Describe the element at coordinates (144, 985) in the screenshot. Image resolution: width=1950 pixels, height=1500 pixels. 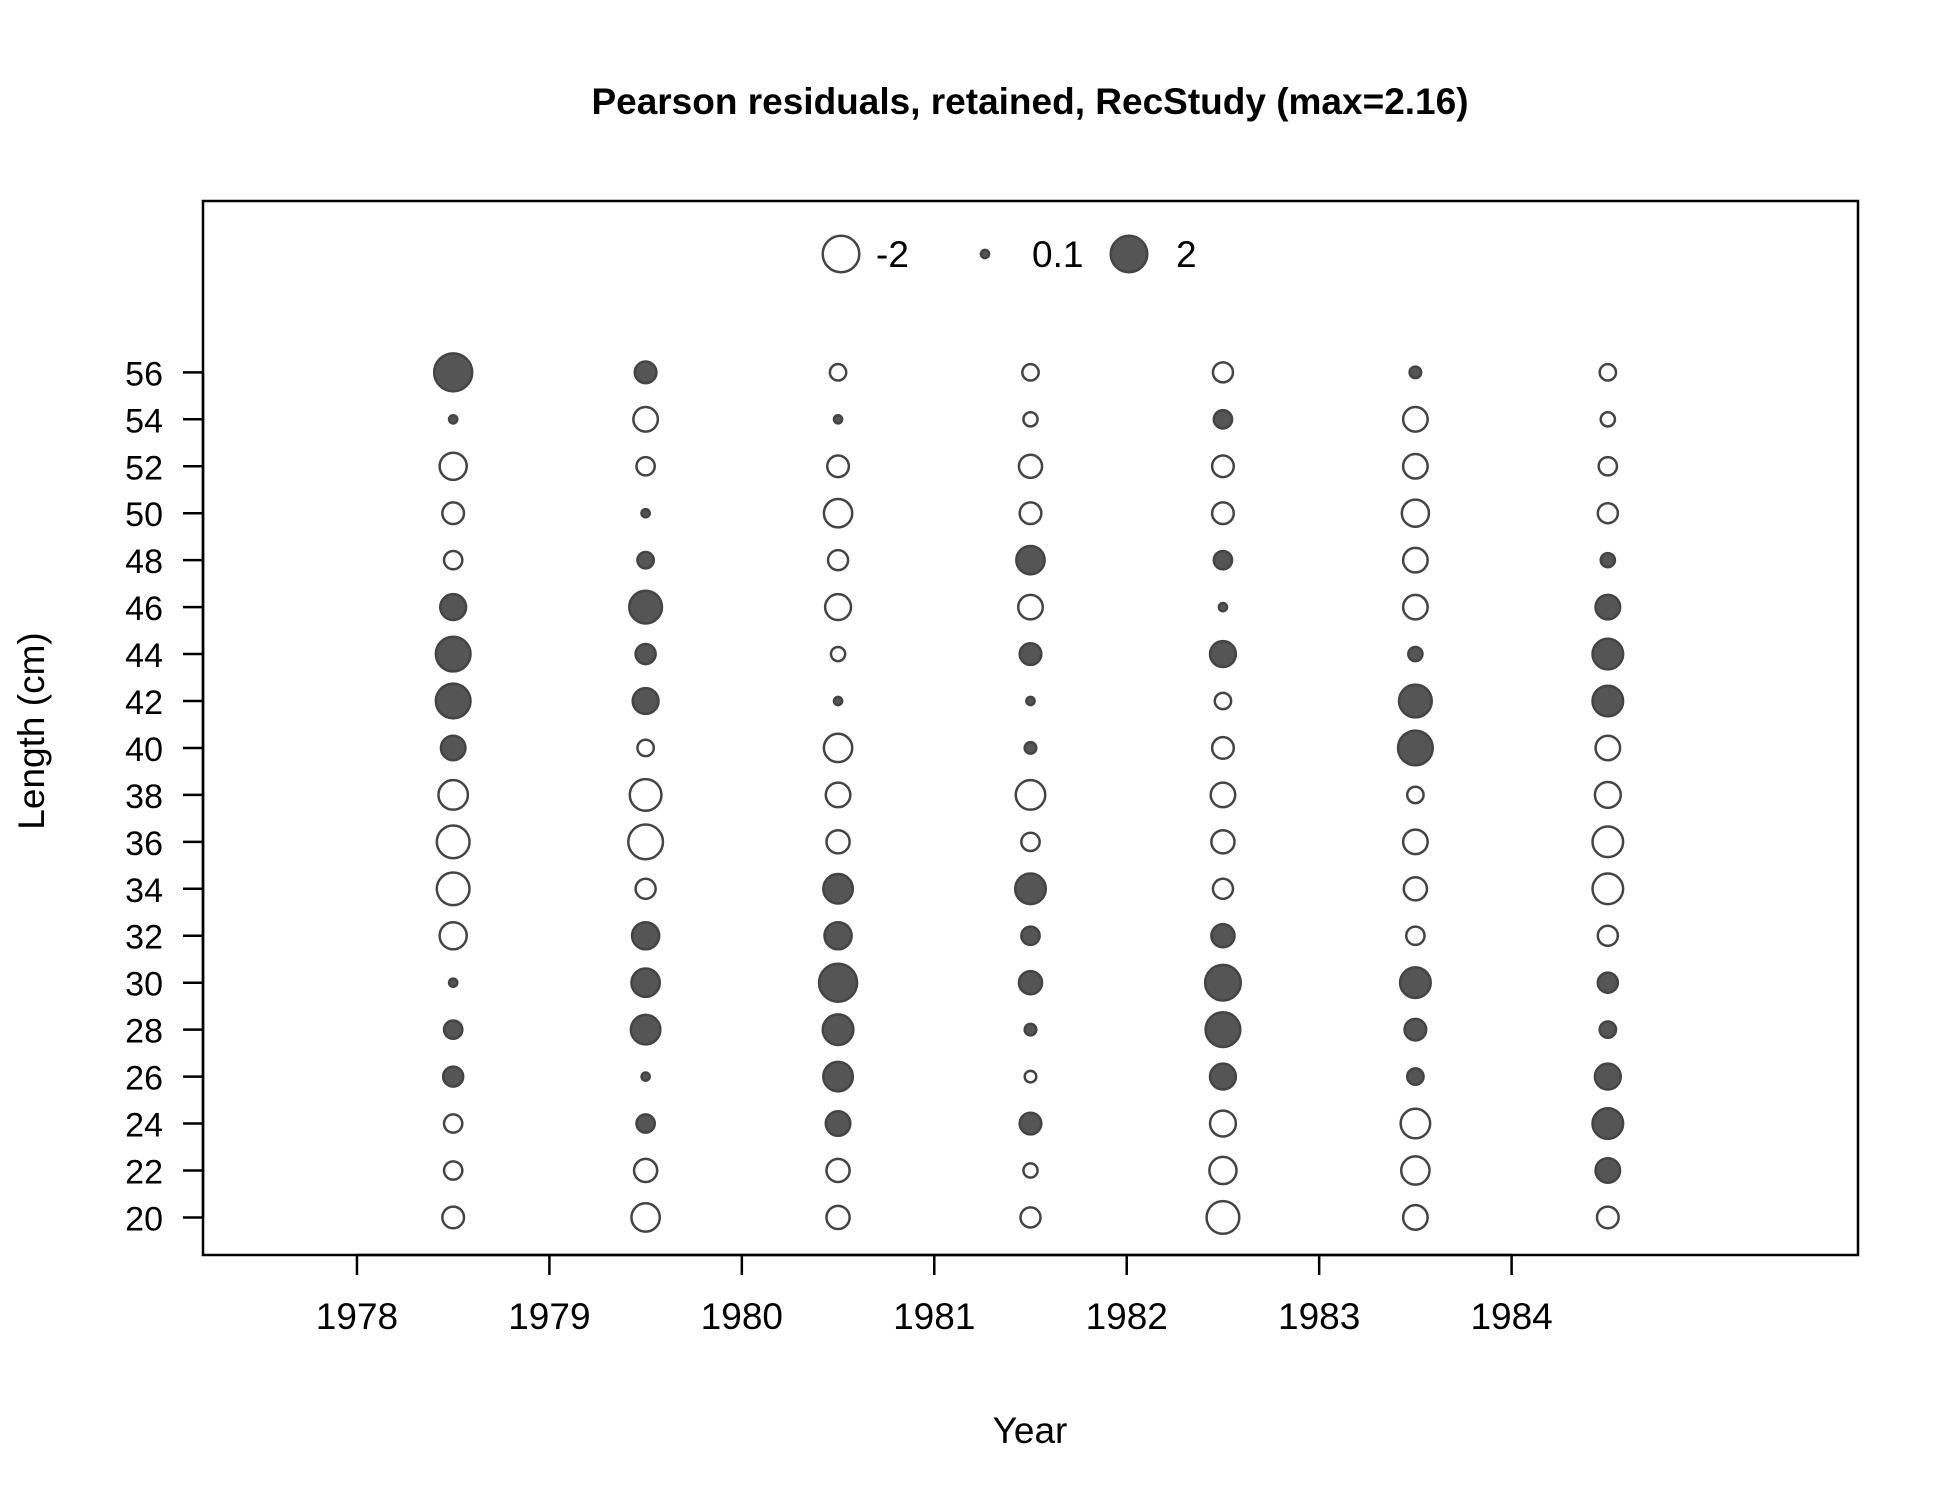
I see `y-tick-label: 30` at that location.